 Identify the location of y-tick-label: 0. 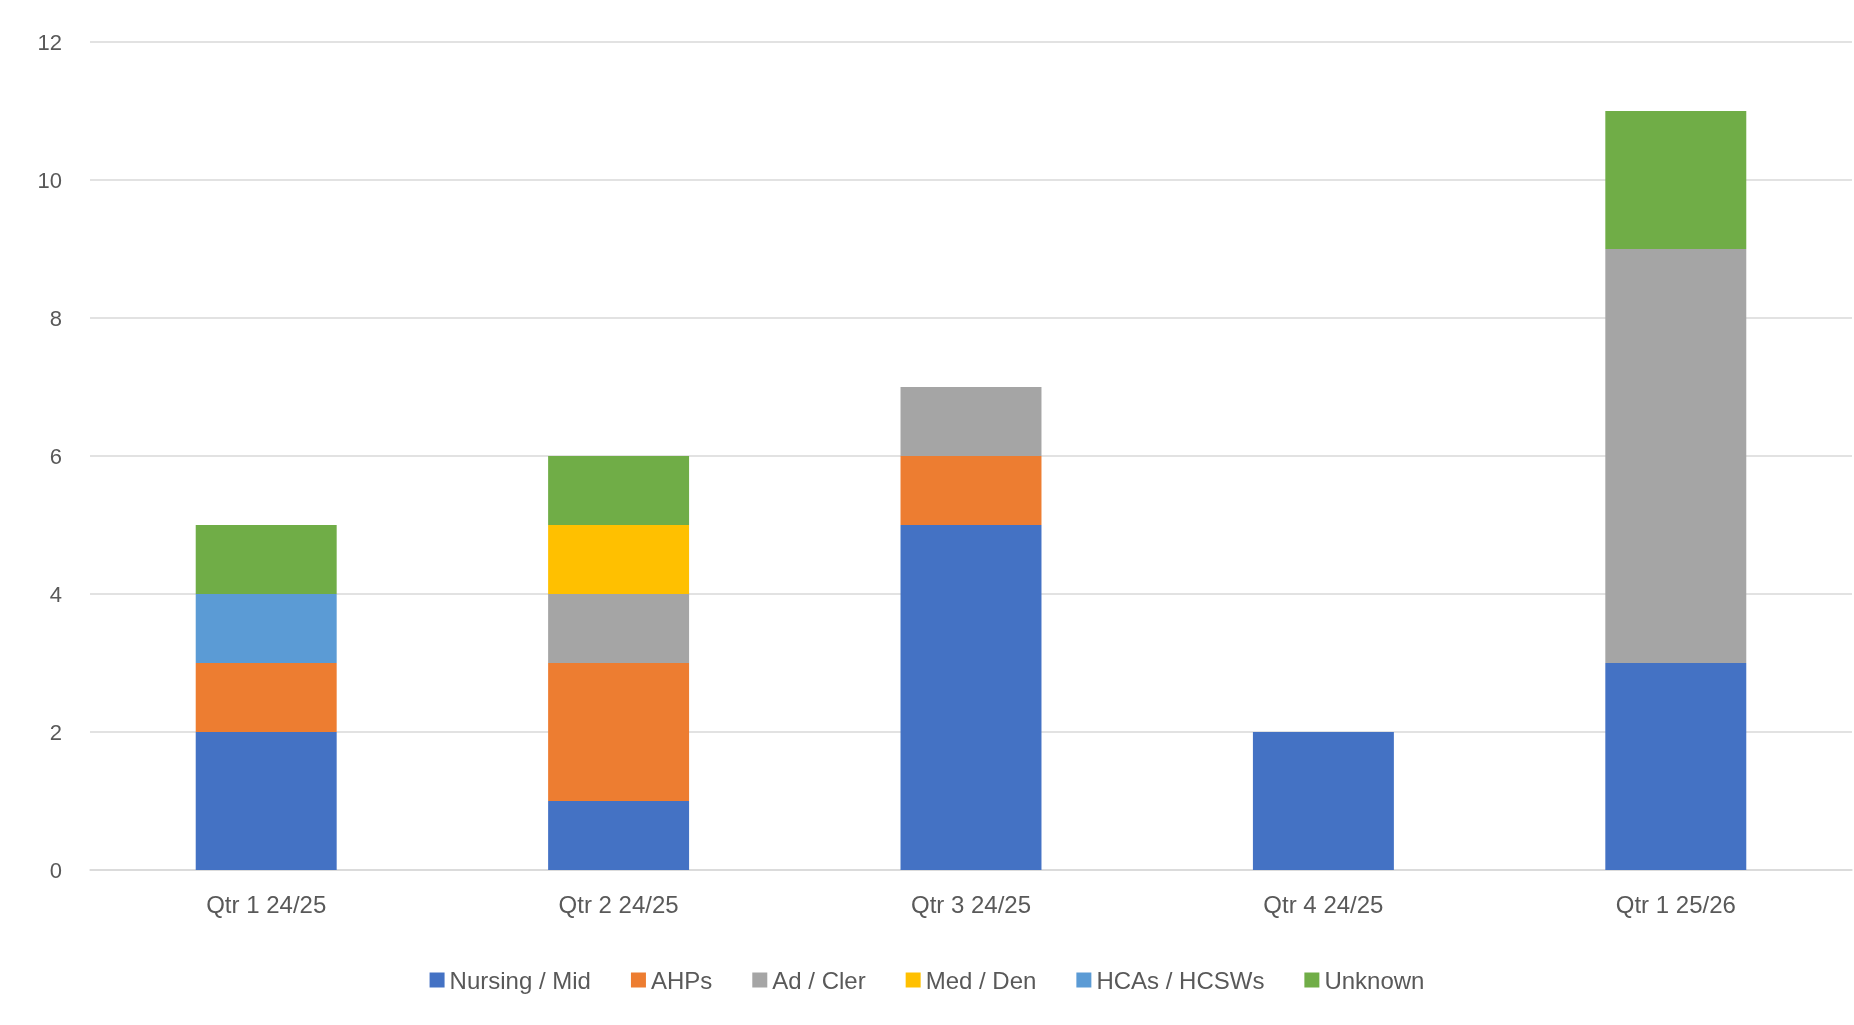
(55, 870).